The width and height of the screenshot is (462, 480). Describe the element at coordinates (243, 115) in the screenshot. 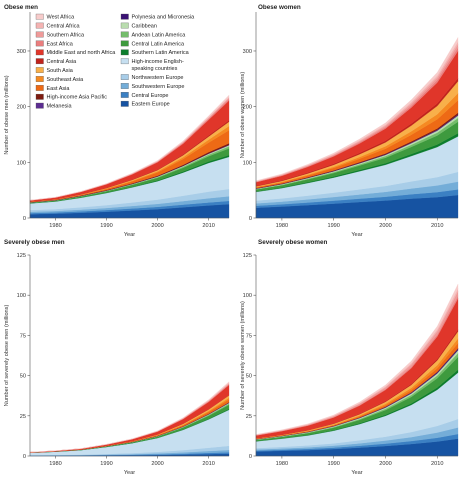

I see `y-axis-label: Number of obese women (millions)` at that location.